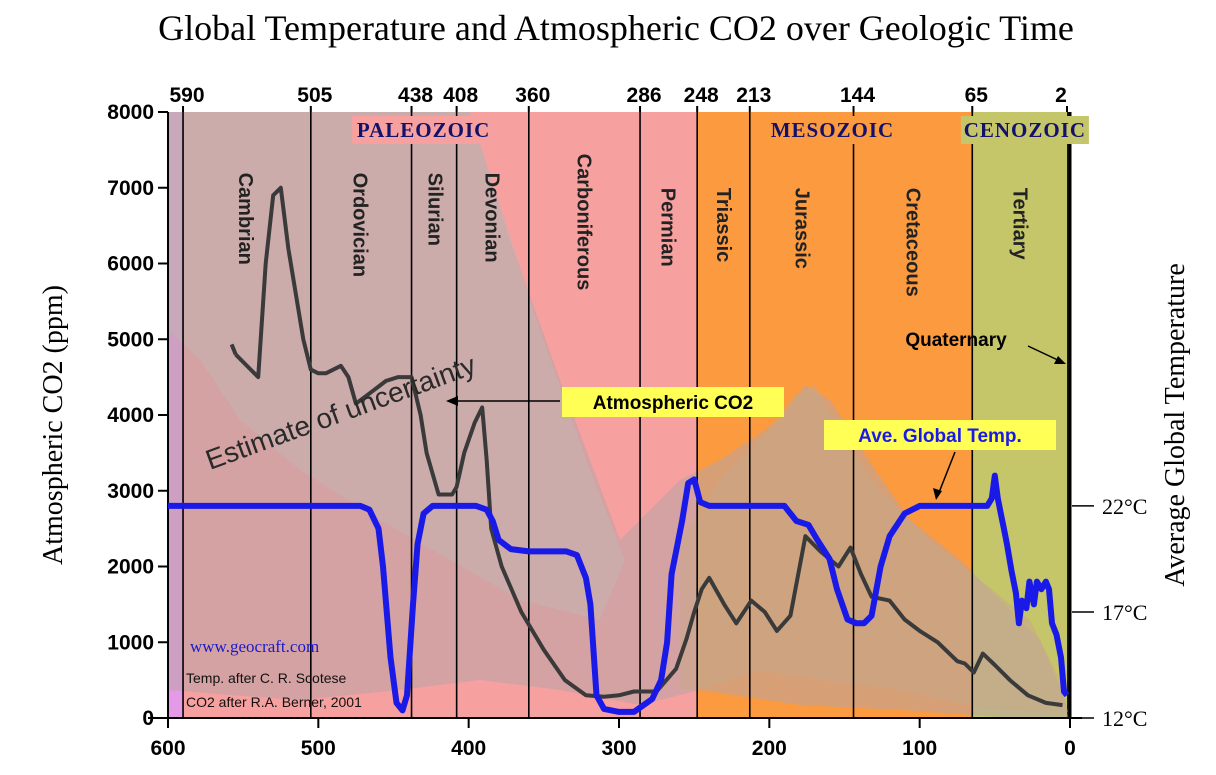 The width and height of the screenshot is (1216, 775). Describe the element at coordinates (583, 222) in the screenshot. I see `period-label-carboniferous: Carboniferous` at that location.